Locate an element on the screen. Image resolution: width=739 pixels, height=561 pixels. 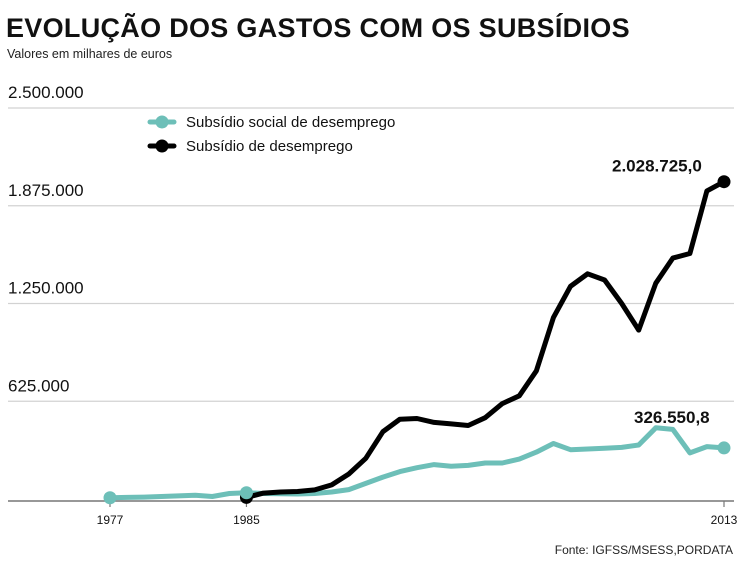
source-note: Fonte: IGFSS/MSESS,PORDATA is located at coordinates (643, 550).